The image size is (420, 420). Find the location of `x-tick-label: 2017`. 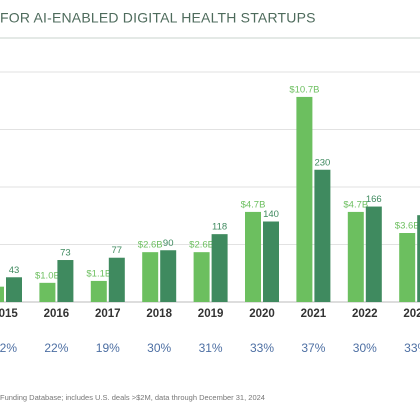

x-tick-label: 2017 is located at coordinates (108, 314).